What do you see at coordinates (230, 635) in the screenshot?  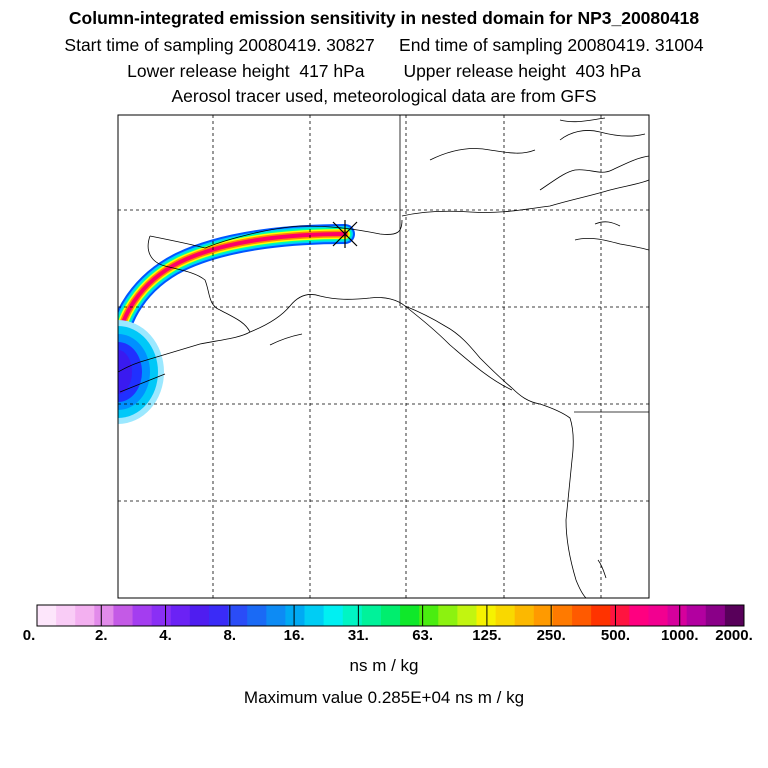 I see `colorbar-tick-label: 8.` at bounding box center [230, 635].